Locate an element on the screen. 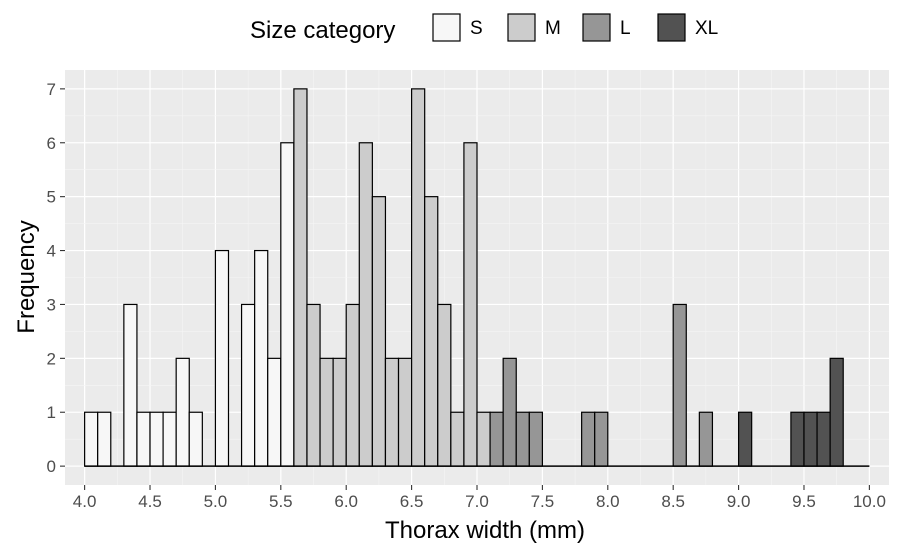 Image resolution: width=901 pixels, height=544 pixels. x-axis-title: Thorax width (mm) is located at coordinates (485, 530).